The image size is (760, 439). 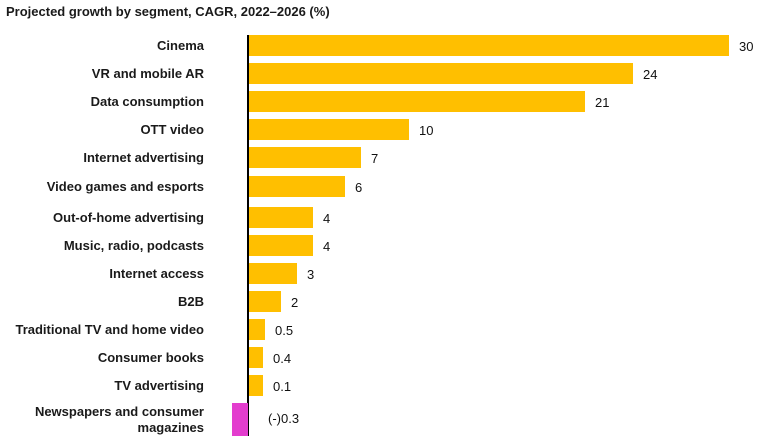 What do you see at coordinates (380, 361) in the screenshot?
I see `bar-row: Consumer books 0.4` at bounding box center [380, 361].